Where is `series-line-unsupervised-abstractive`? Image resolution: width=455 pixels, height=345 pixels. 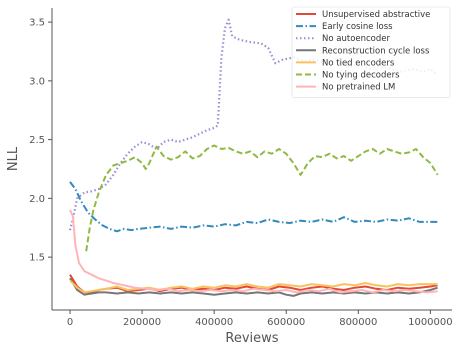
series-line-unsupervised-abstractive is located at coordinates (253, 284).